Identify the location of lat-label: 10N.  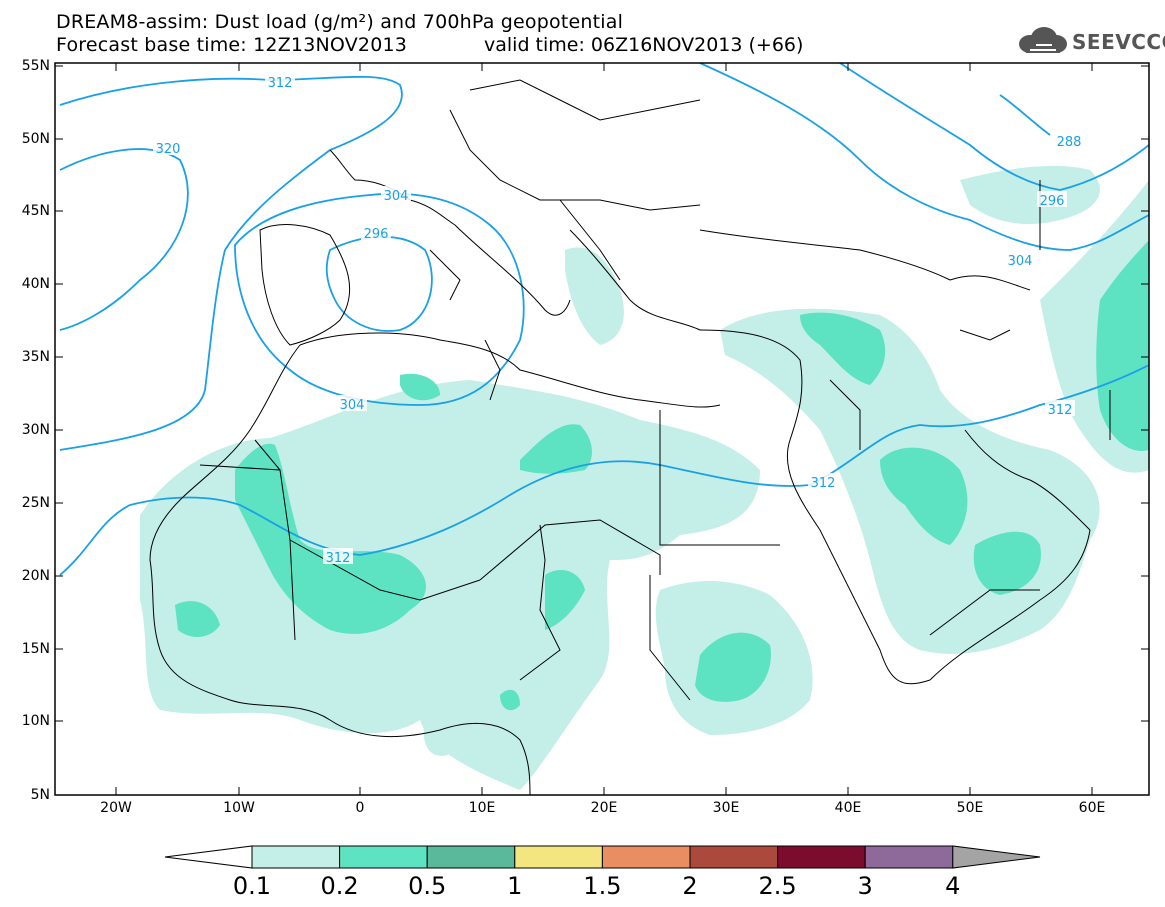
(35, 721).